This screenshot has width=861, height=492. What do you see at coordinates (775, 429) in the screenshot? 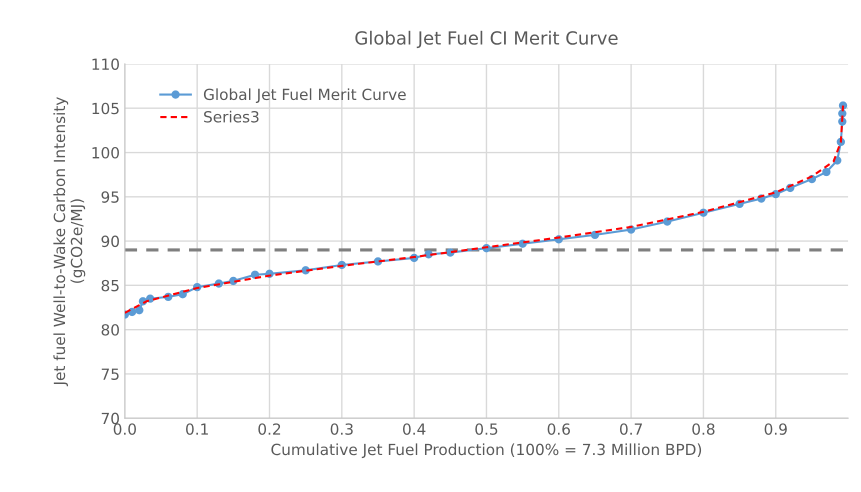
I see `x-tick-label: 0.9` at bounding box center [775, 429].